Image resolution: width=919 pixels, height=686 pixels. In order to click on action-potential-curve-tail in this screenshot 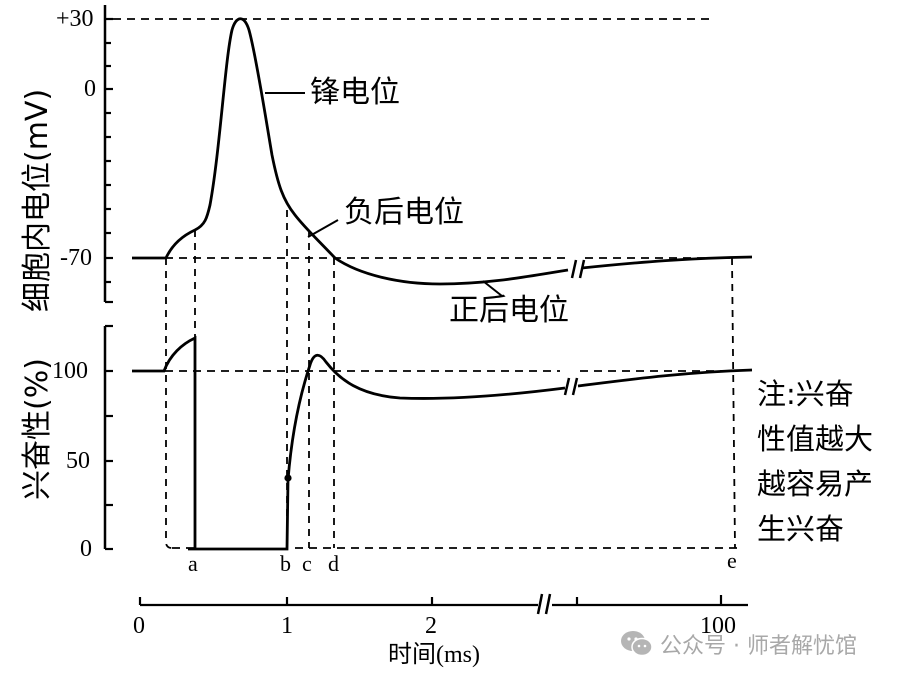, I will do `click(667, 262)`.